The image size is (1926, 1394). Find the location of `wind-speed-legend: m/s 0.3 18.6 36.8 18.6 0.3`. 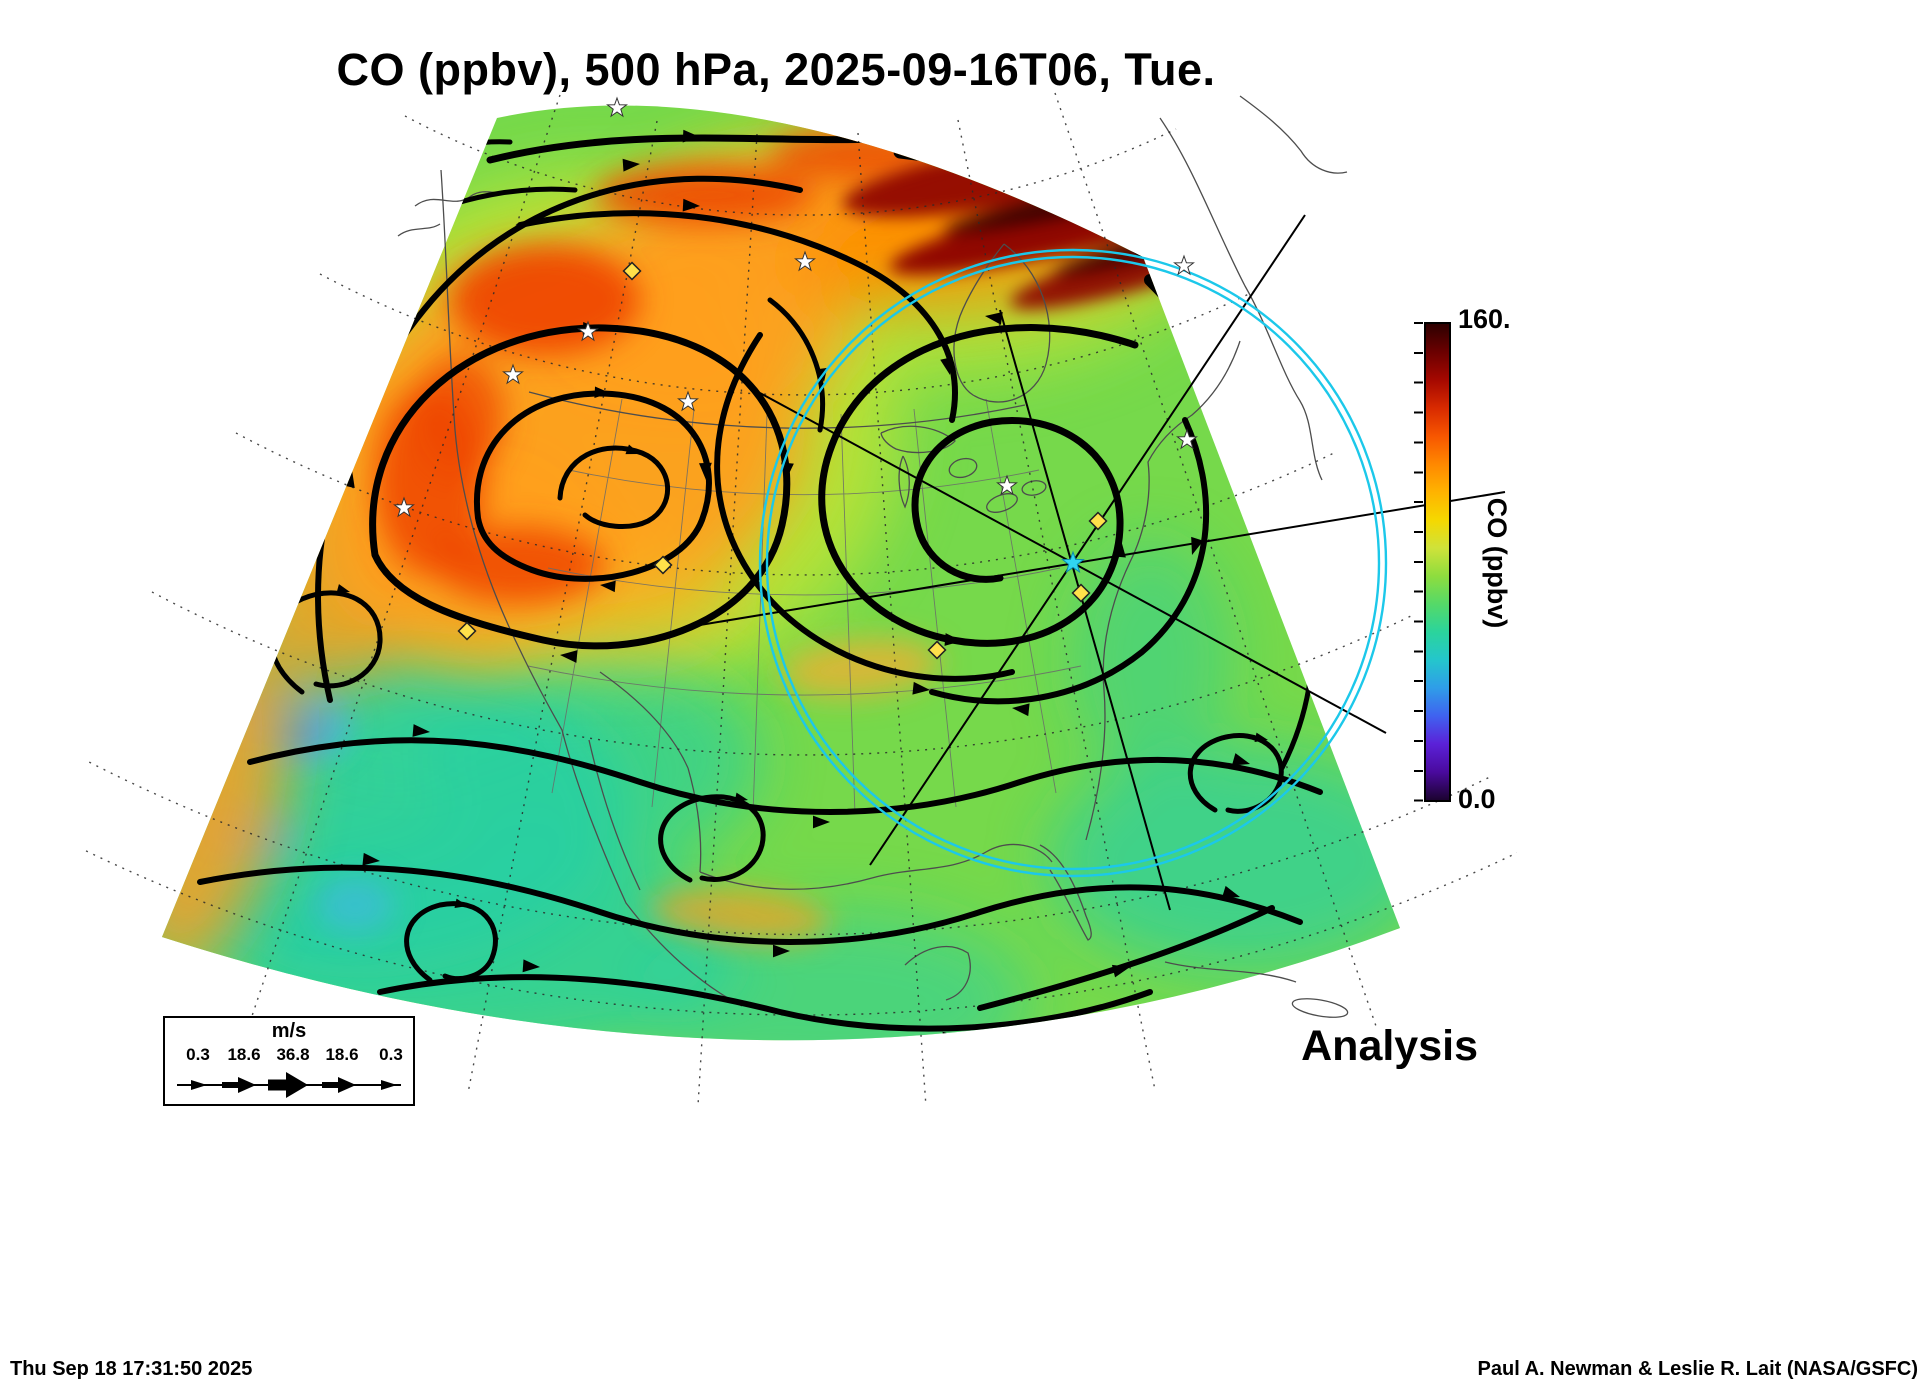

wind-speed-legend: m/s 0.3 18.6 36.8 18.6 0.3 is located at coordinates (289, 1061).